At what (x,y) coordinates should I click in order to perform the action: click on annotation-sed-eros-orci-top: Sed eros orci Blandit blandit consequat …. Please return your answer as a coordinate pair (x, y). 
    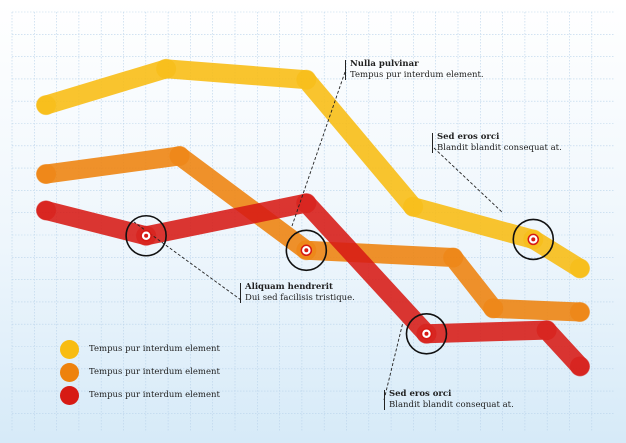
    Looking at the image, I should click on (497, 143).